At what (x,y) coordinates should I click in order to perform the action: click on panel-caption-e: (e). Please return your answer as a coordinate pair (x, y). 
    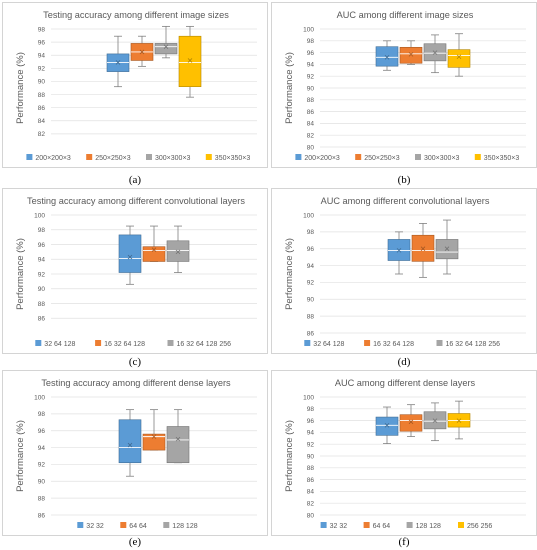
    Looking at the image, I should click on (135, 542).